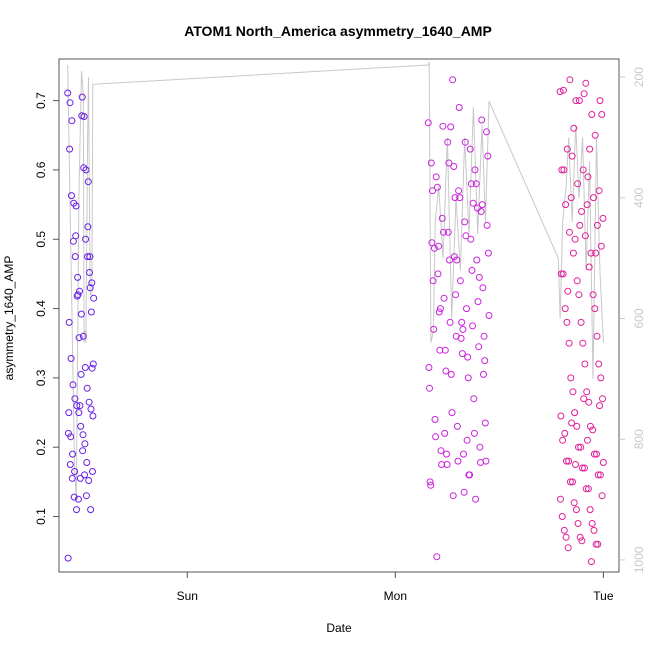 This screenshot has width=650, height=650. I want to click on y-tick-label: 0.3, so click(41, 377).